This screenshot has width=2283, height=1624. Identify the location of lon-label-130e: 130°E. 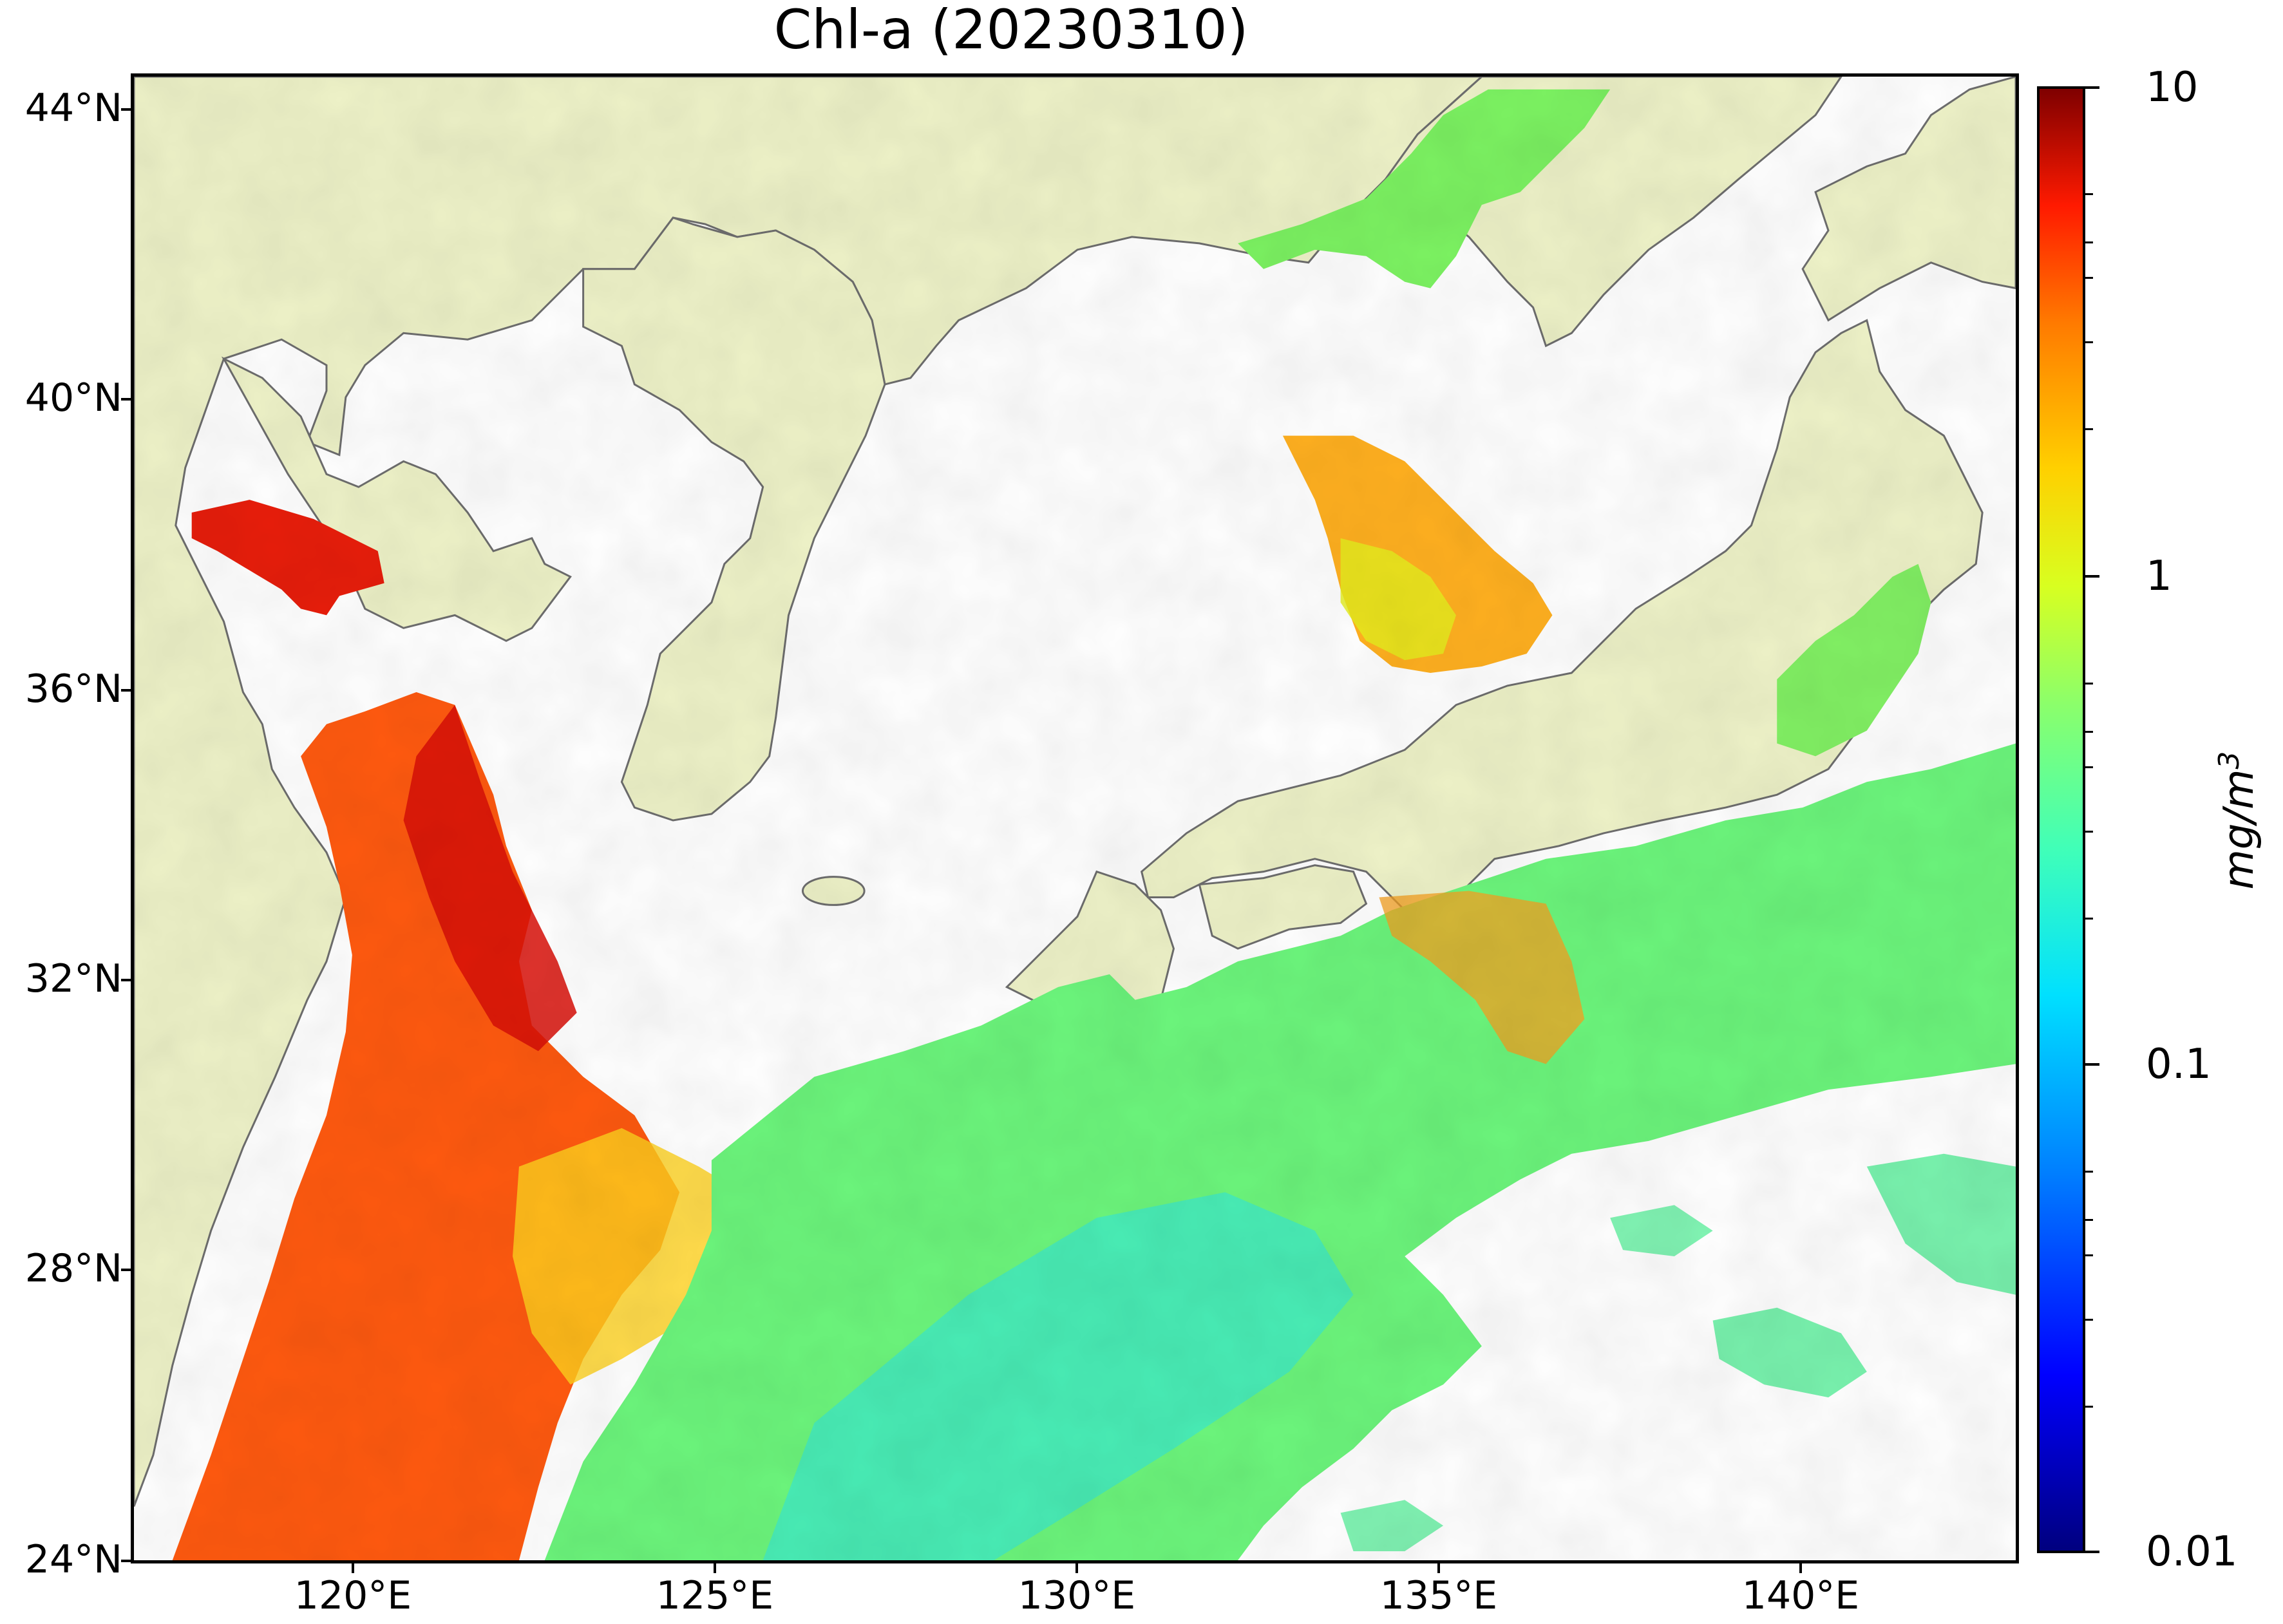
(1077, 1595).